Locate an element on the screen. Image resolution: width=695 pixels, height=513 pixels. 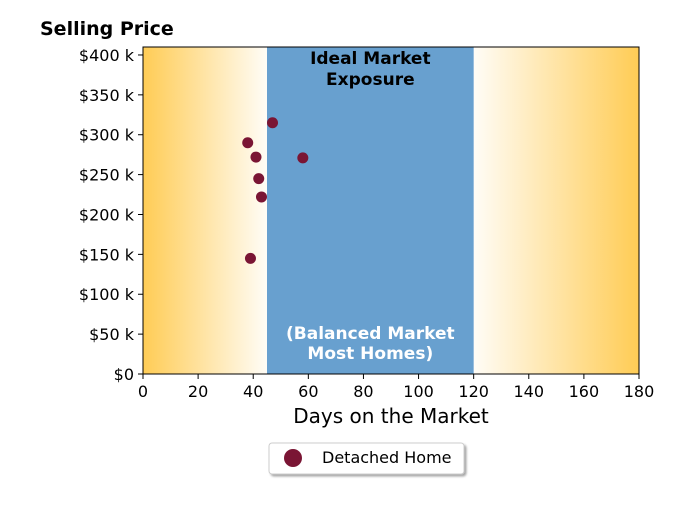
x-tick-label: 20 is located at coordinates (198, 391).